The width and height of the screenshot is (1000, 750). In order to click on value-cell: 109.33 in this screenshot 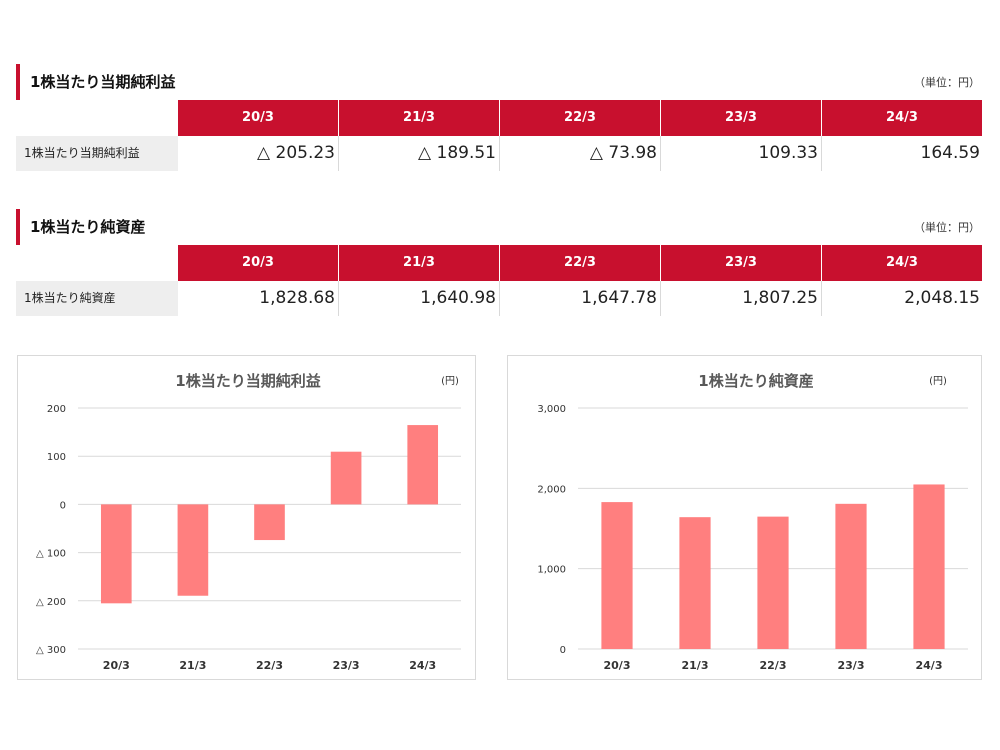, I will do `click(741, 153)`.